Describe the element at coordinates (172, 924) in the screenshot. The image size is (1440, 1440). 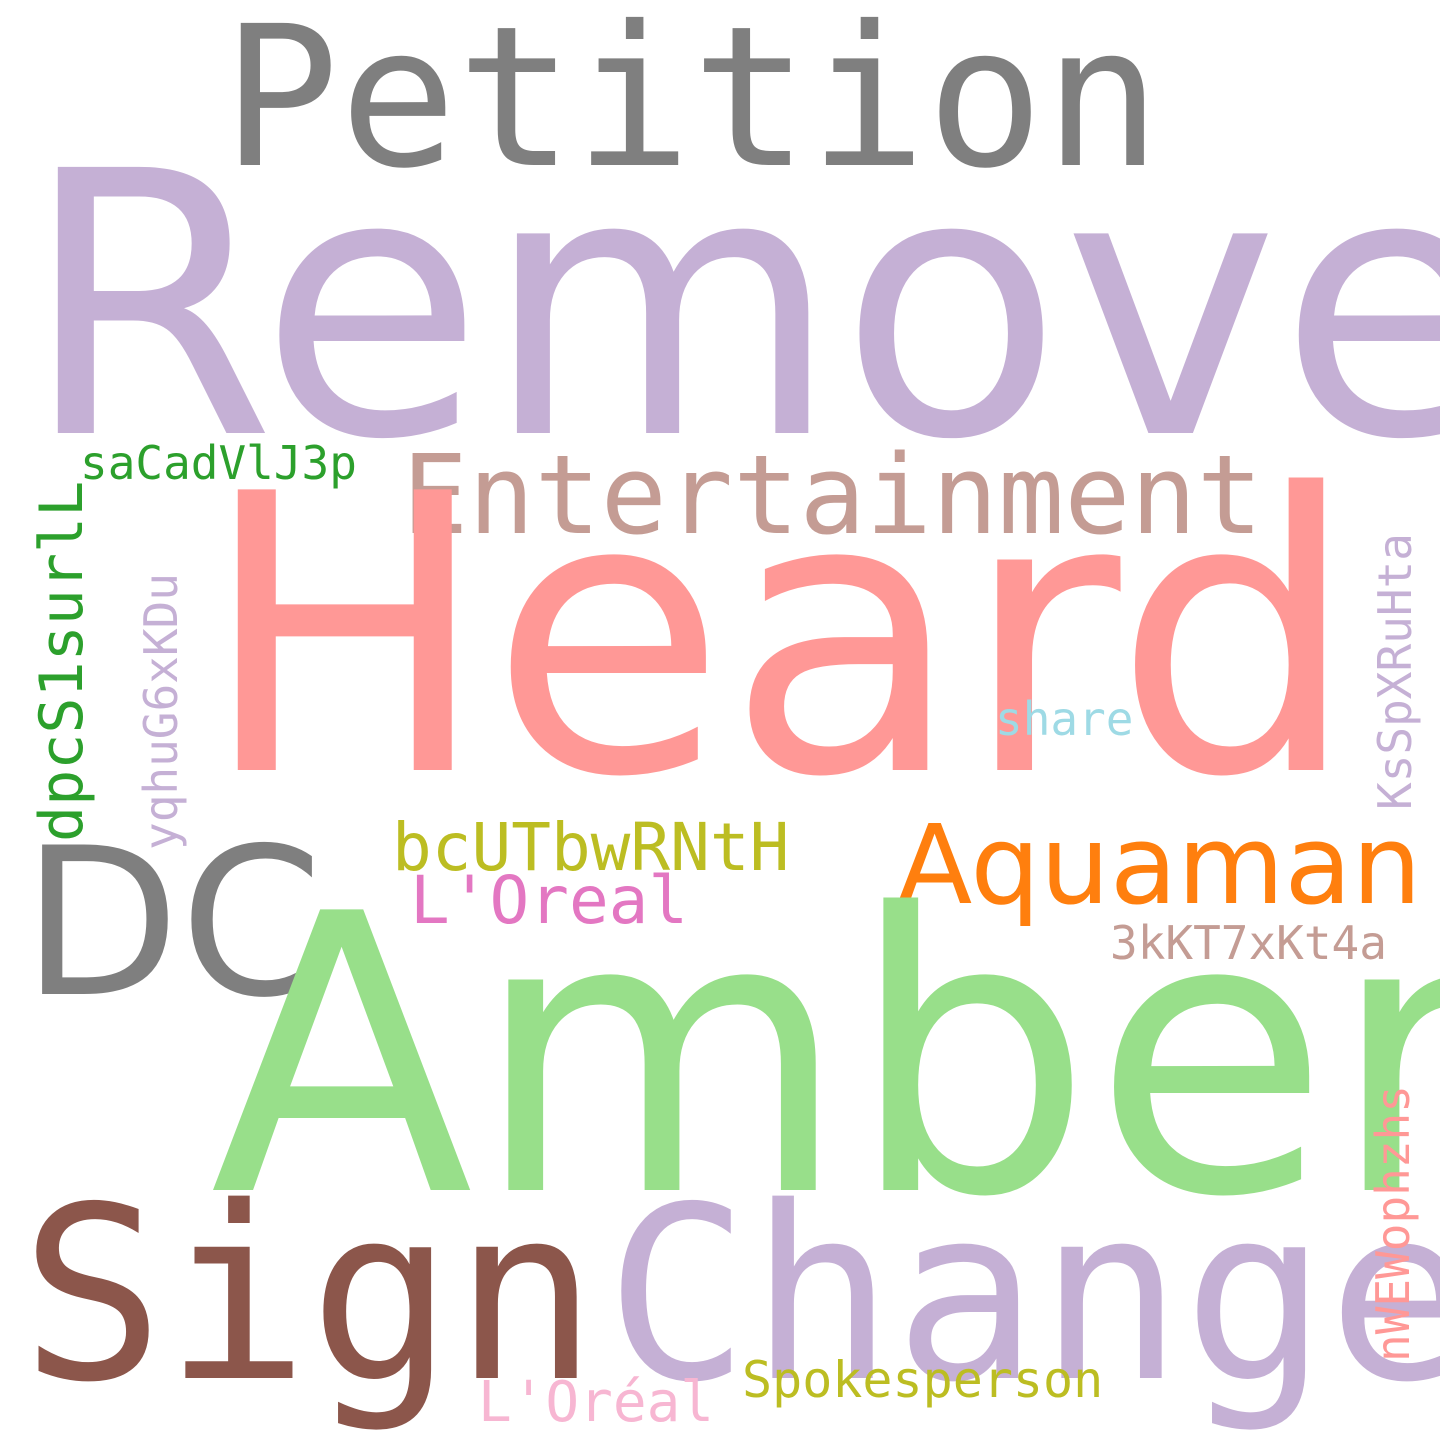
I see `word-dc: DC` at that location.